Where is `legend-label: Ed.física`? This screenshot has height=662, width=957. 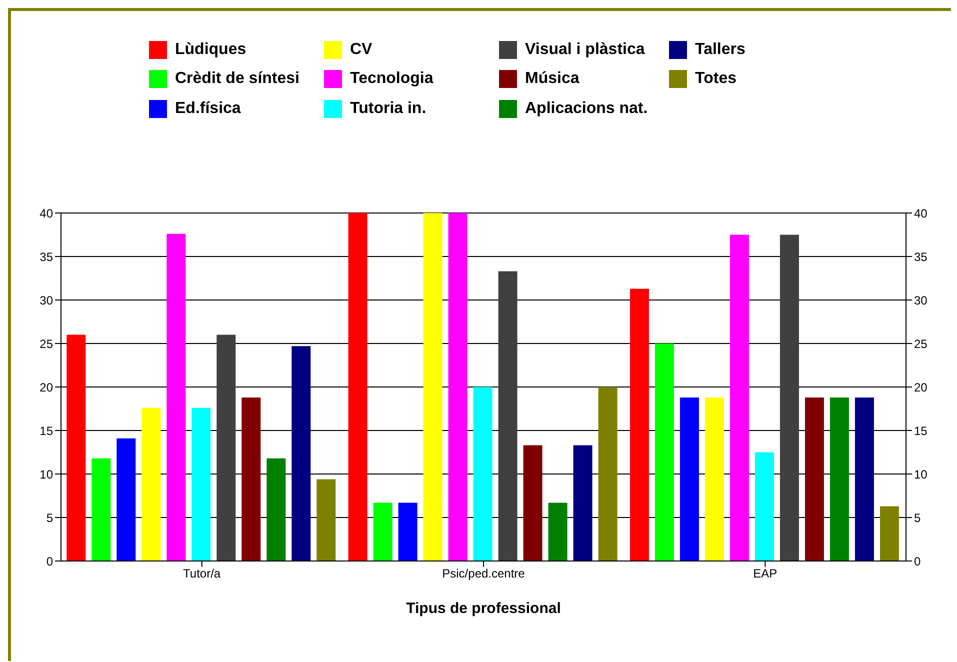 legend-label: Ed.física is located at coordinates (208, 109).